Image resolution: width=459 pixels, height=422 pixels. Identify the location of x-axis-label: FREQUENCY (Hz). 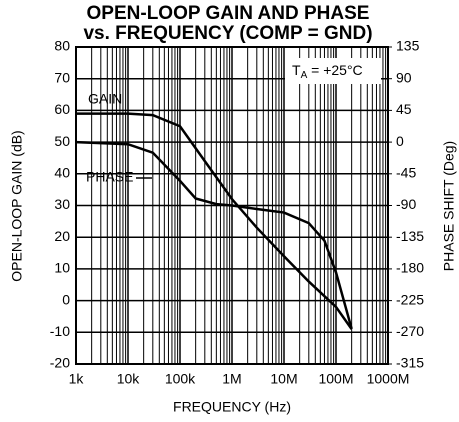
(232, 407).